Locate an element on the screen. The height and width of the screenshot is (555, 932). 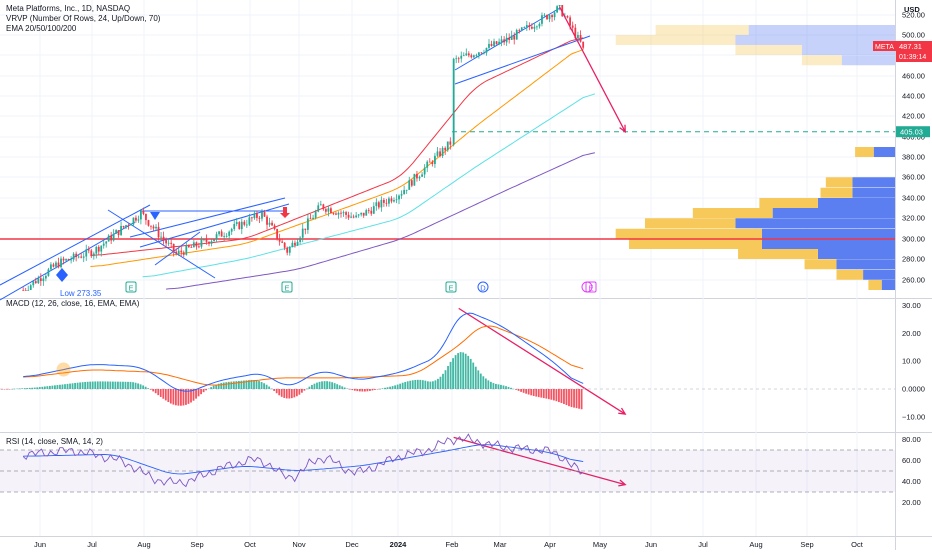
price-tick-label: 360.00 is located at coordinates (913, 177).